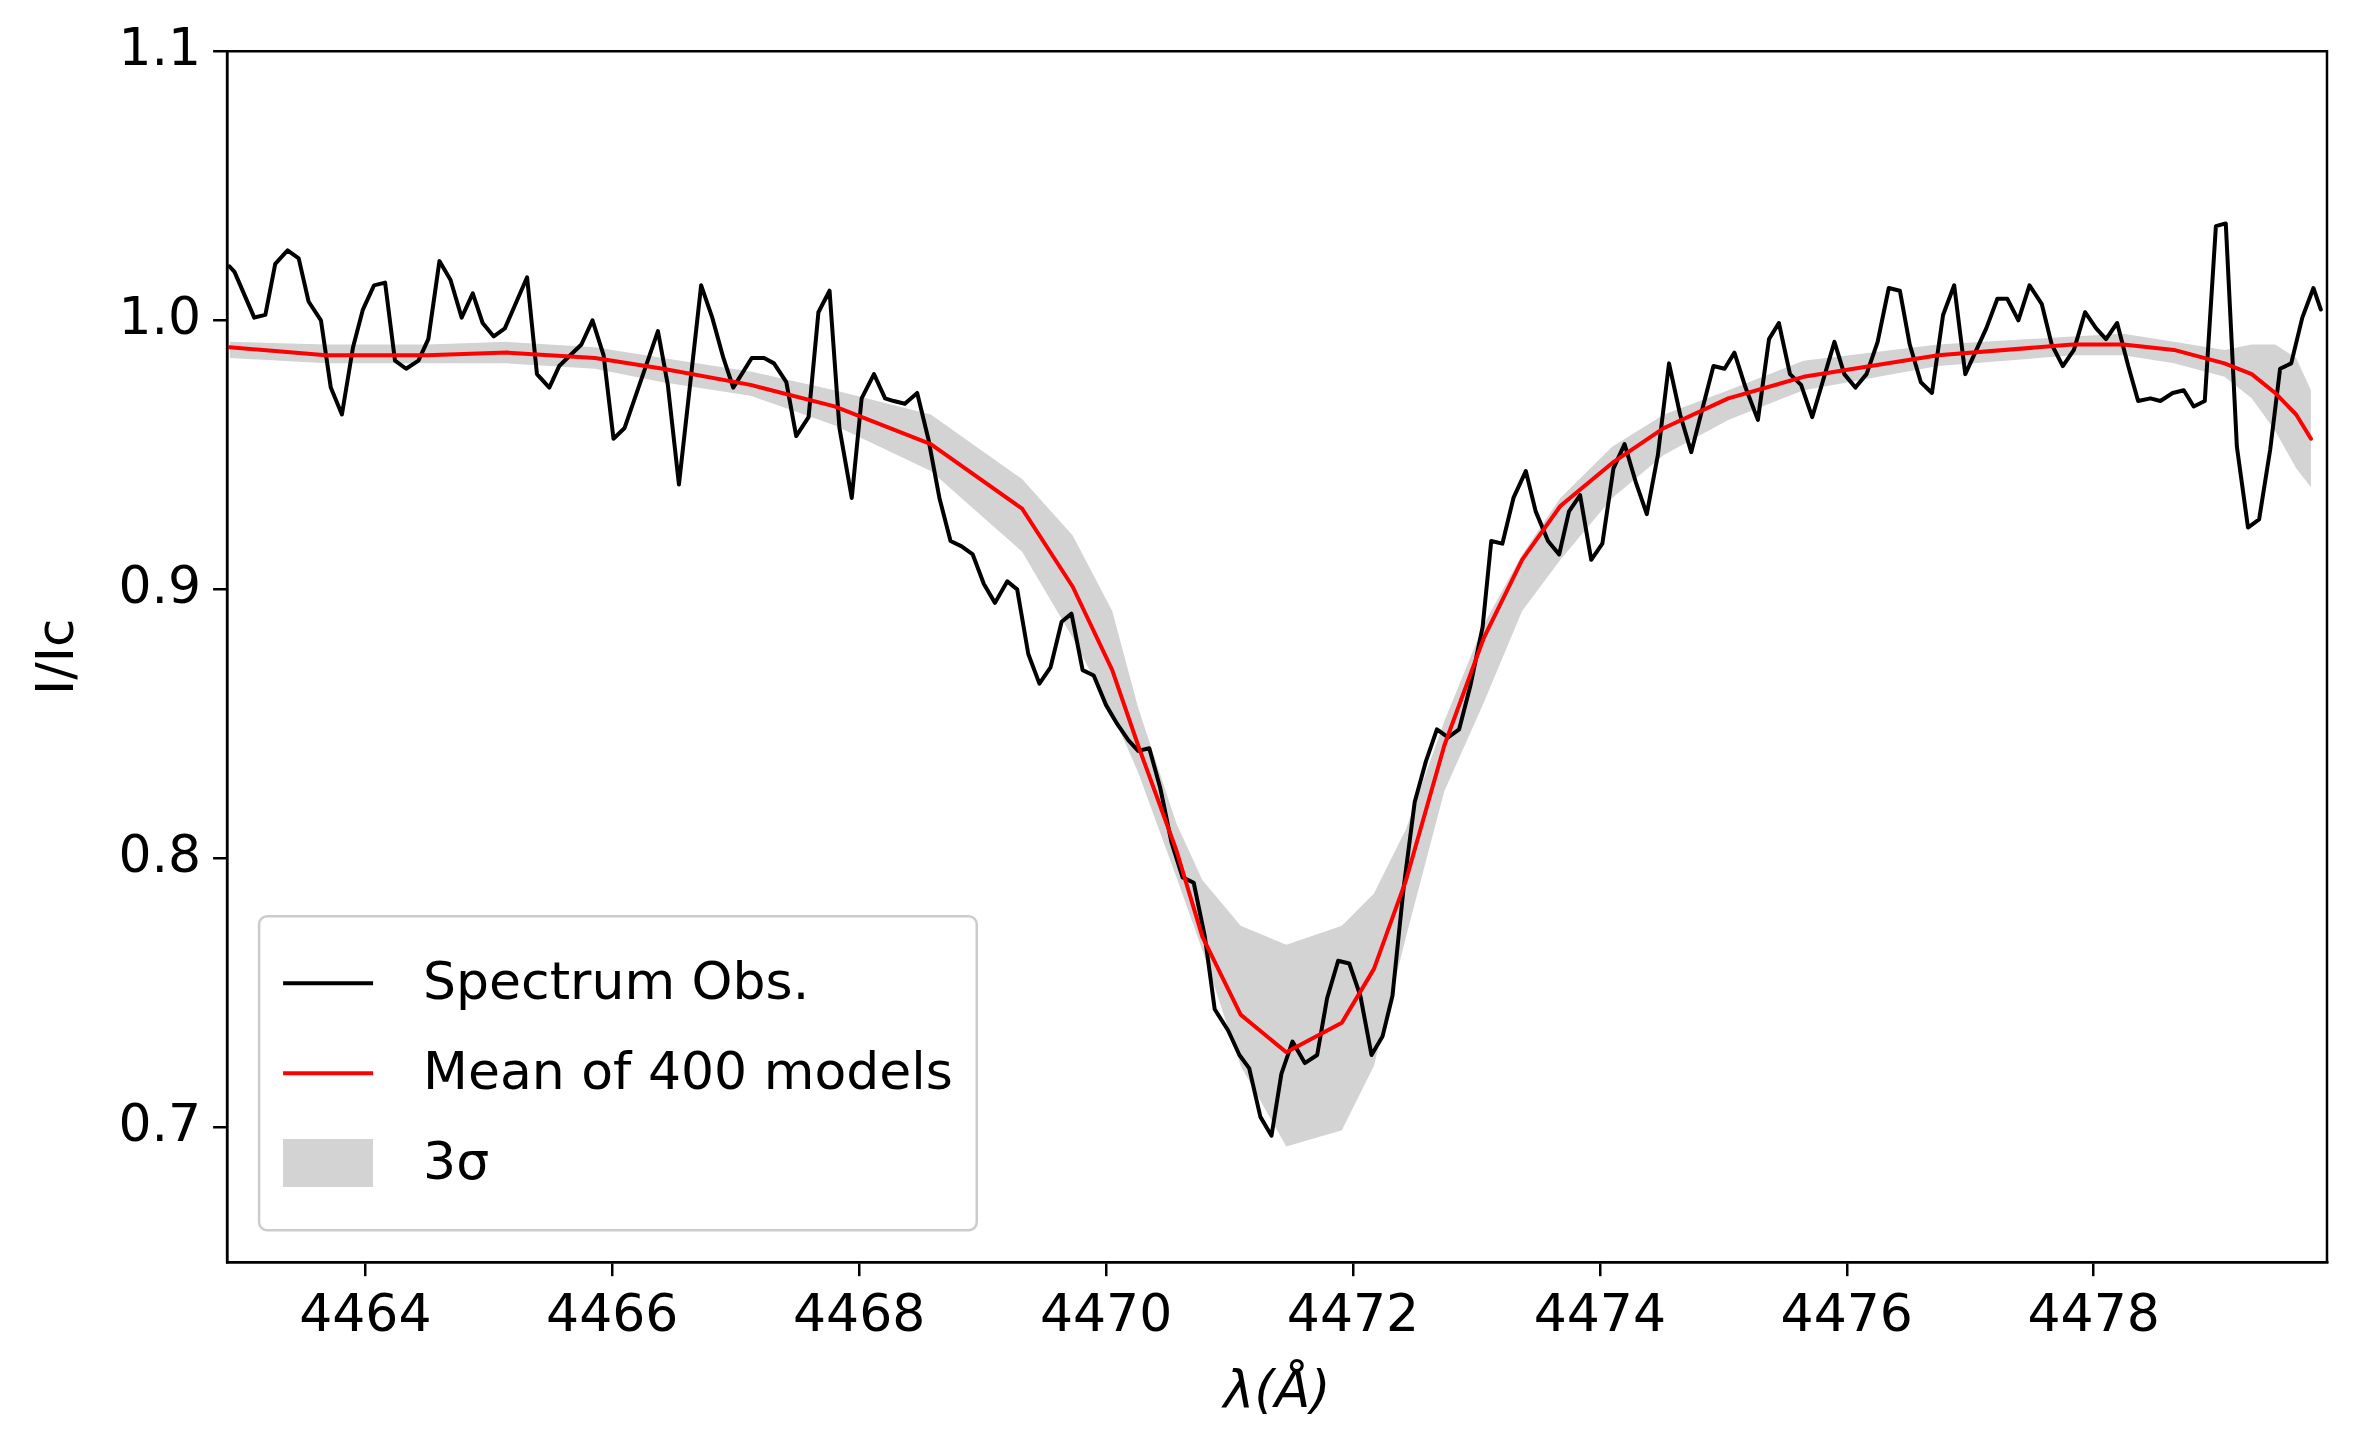 The image size is (2375, 1439). What do you see at coordinates (160, 315) in the screenshot?
I see `y-tick-label: 1.0` at bounding box center [160, 315].